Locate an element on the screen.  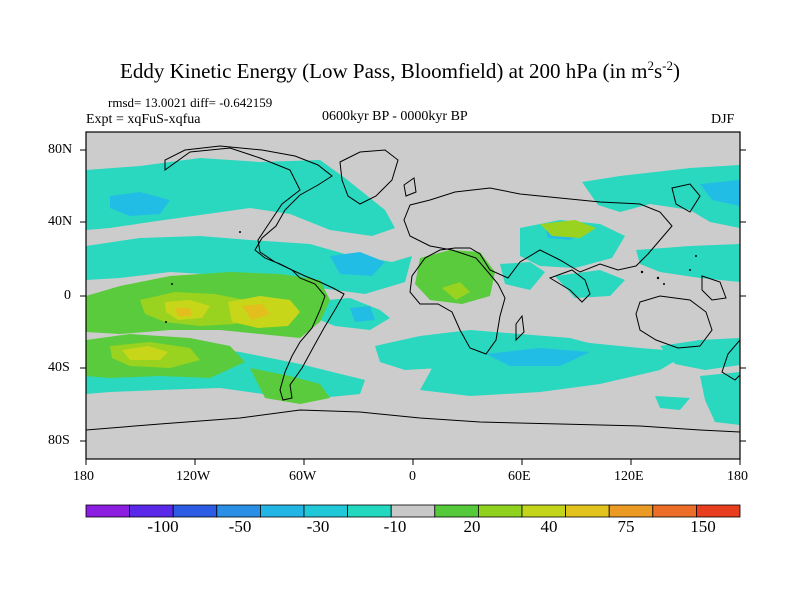
colorbar-label: -10 is located at coordinates (395, 526).